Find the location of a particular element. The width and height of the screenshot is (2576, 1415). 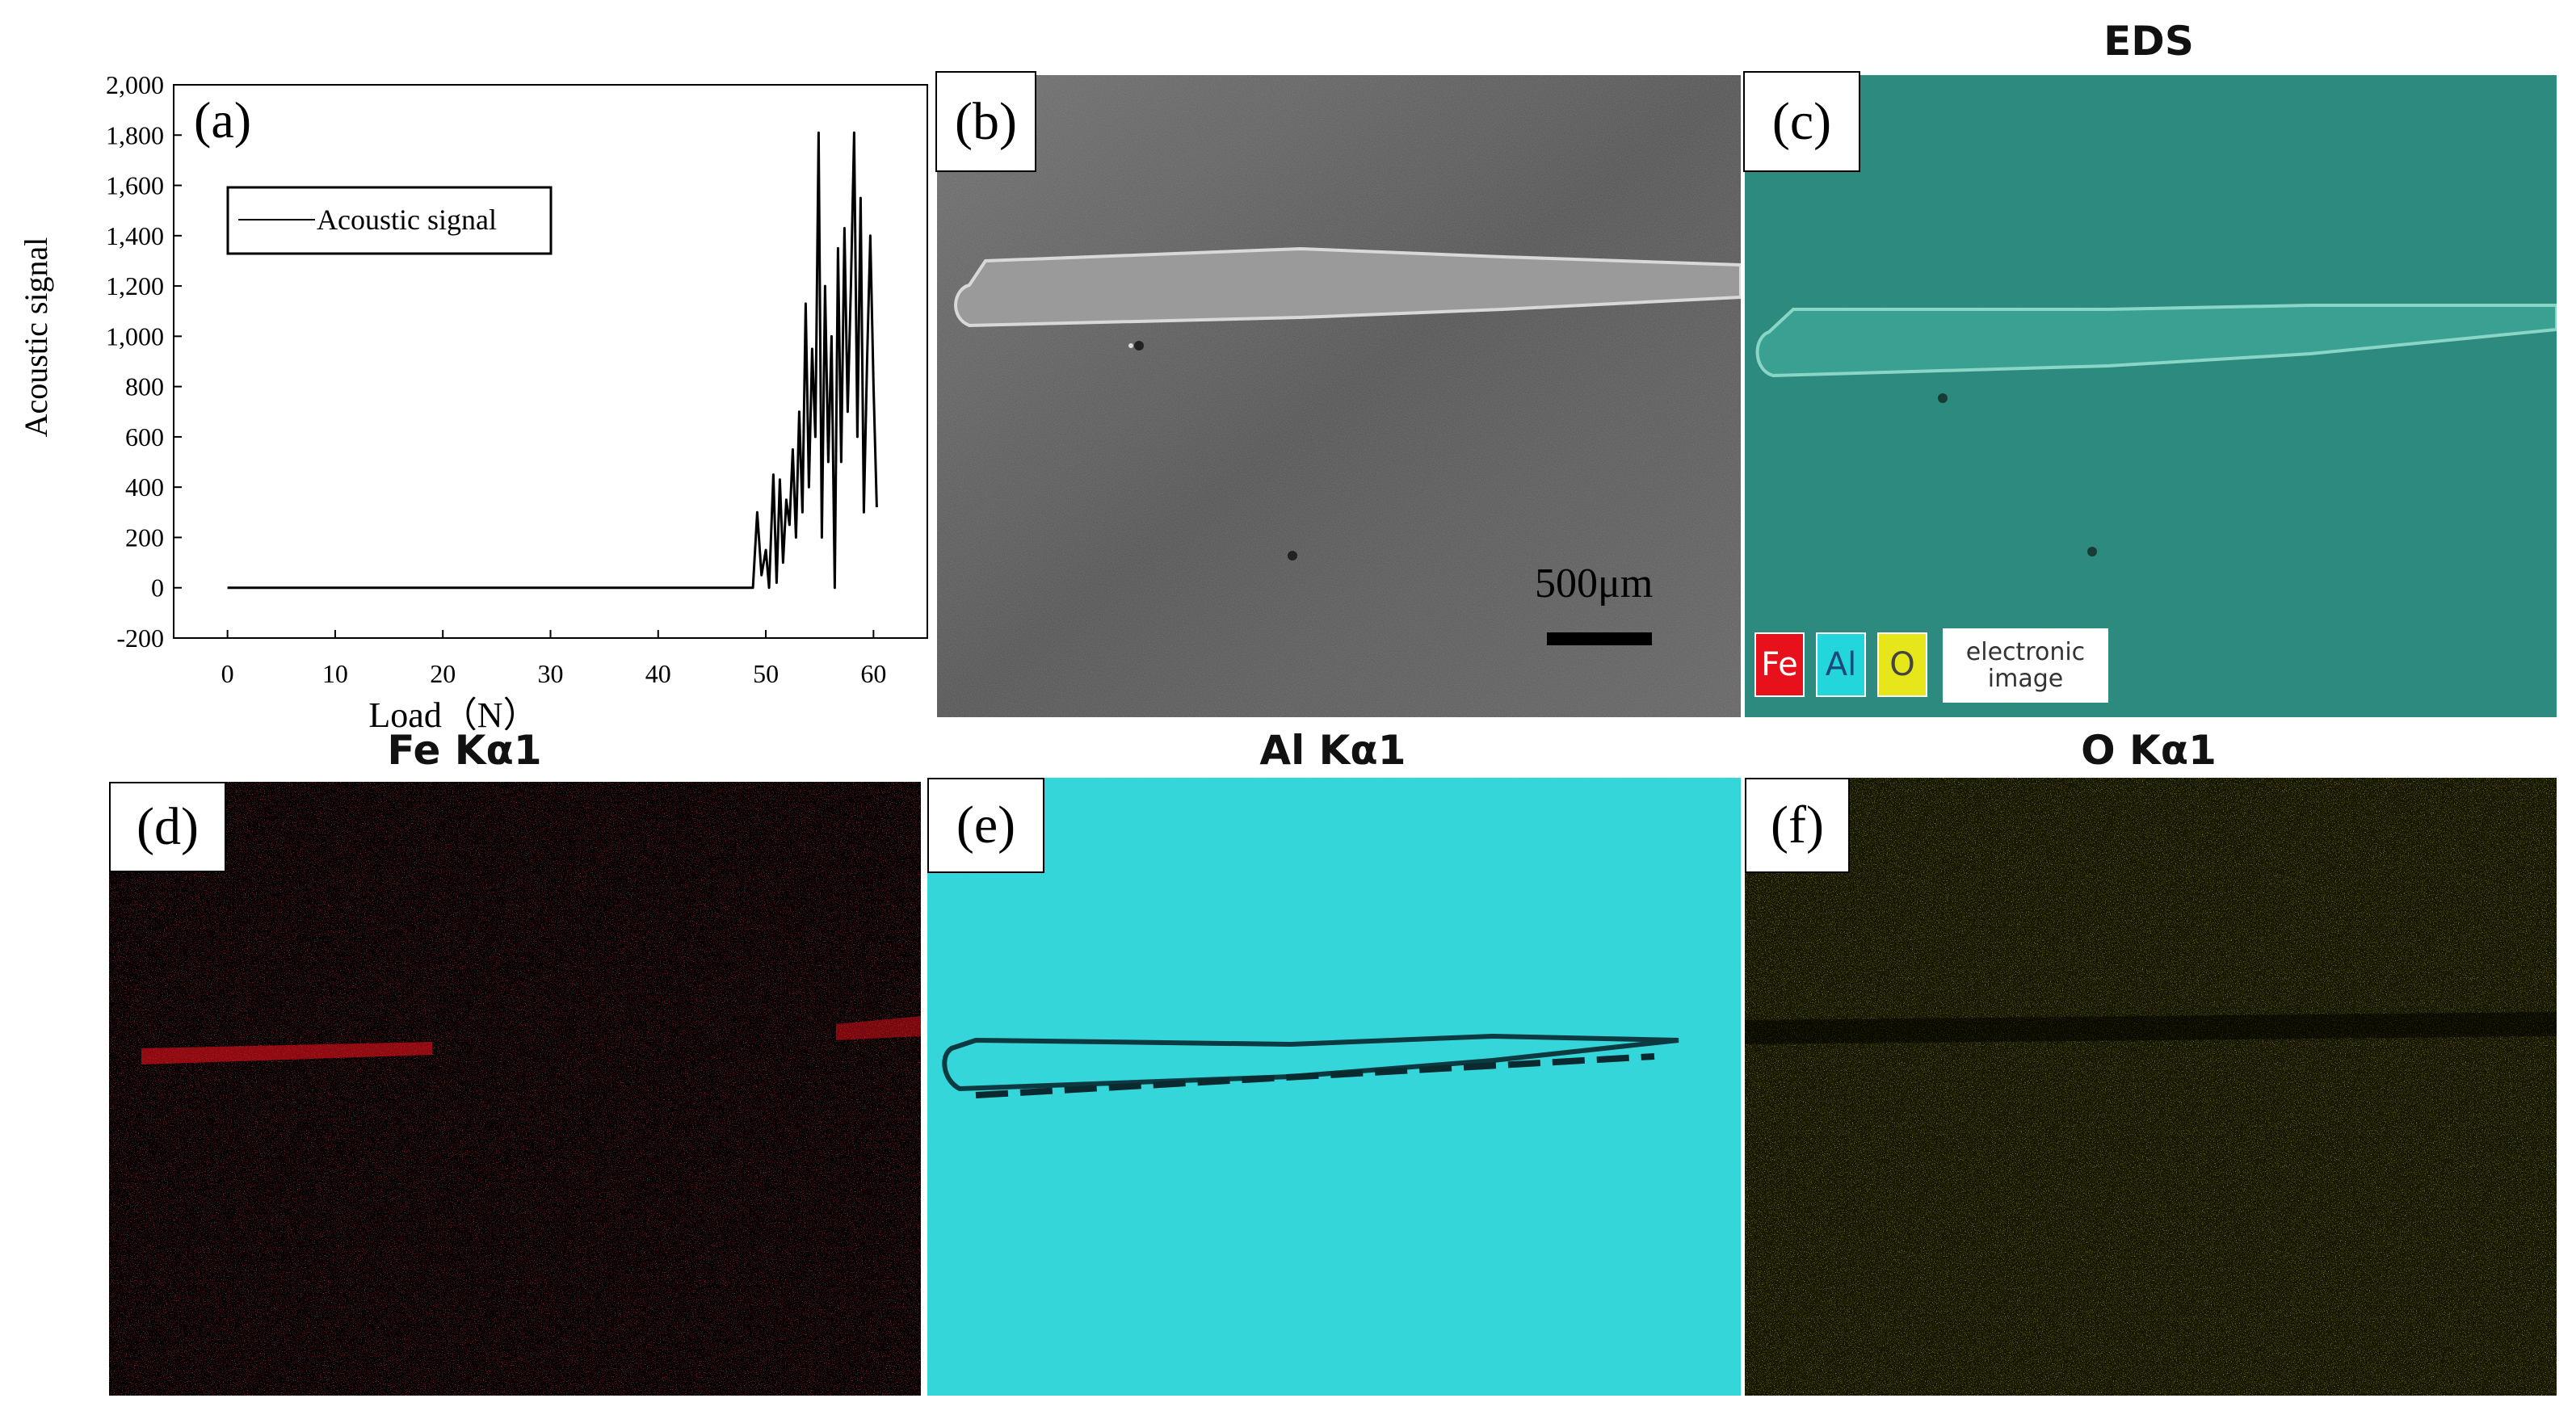

plot-frame is located at coordinates (551, 361).